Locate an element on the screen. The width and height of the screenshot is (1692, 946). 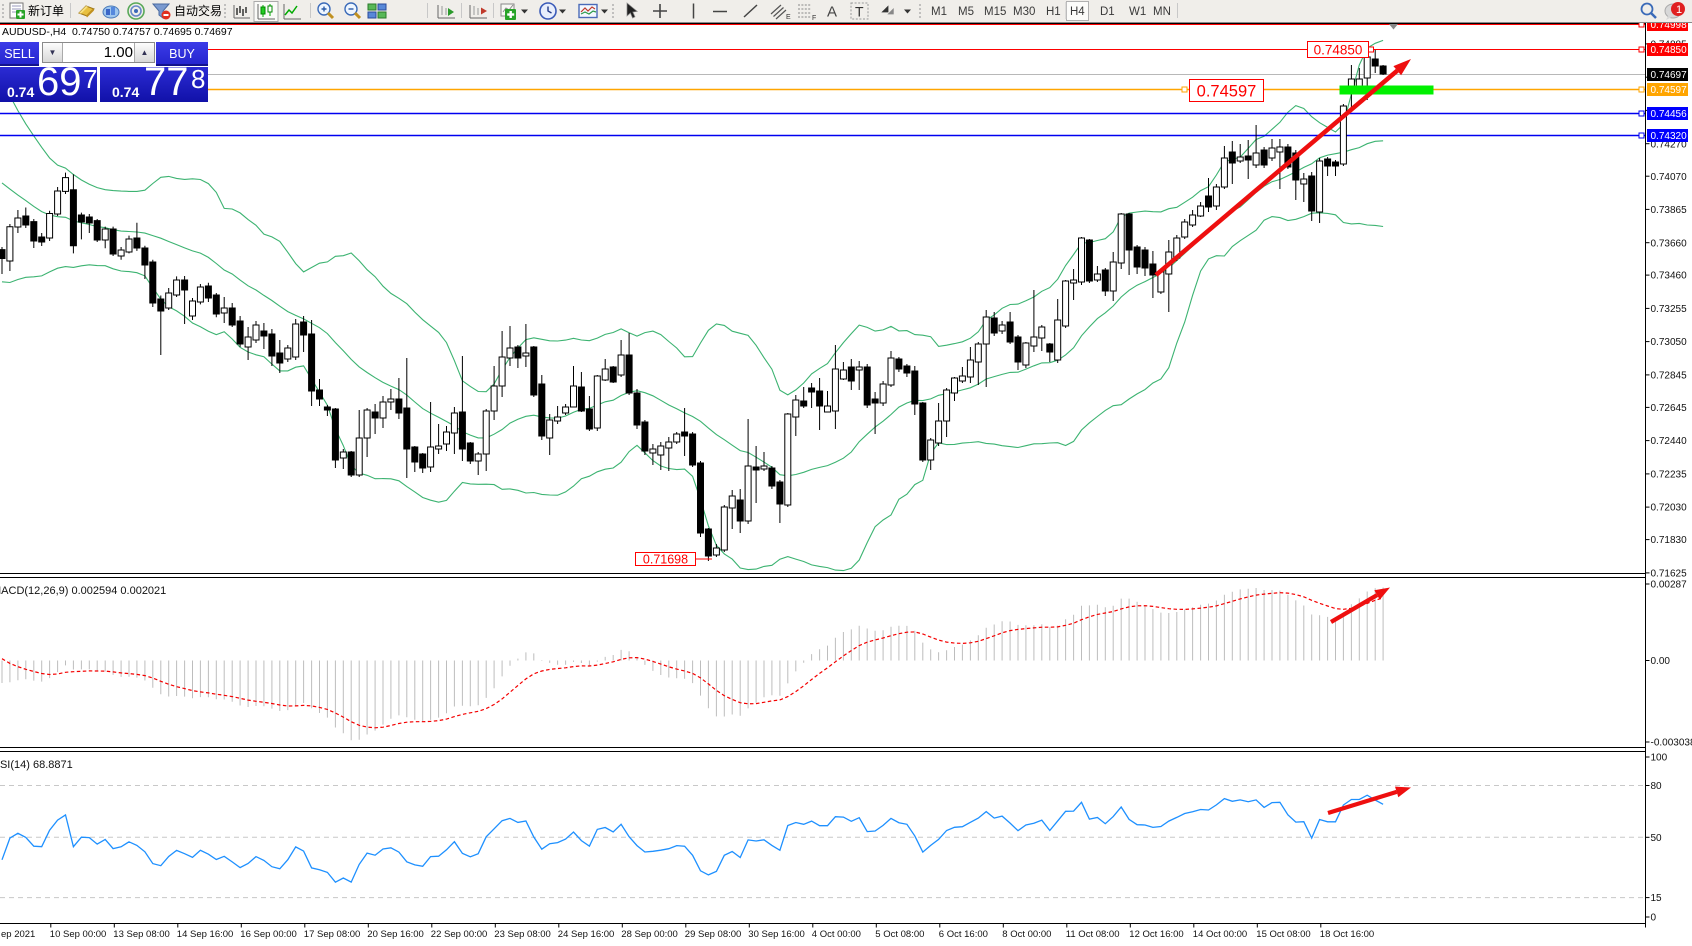
svg-text: 0.71698 is located at coordinates (665, 560).